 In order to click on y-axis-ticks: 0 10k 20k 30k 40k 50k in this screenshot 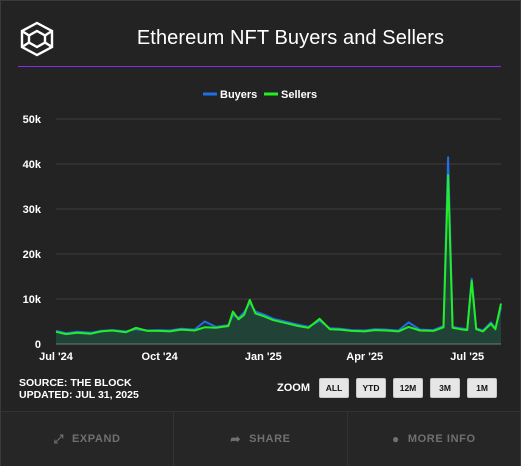, I will do `click(32, 232)`.